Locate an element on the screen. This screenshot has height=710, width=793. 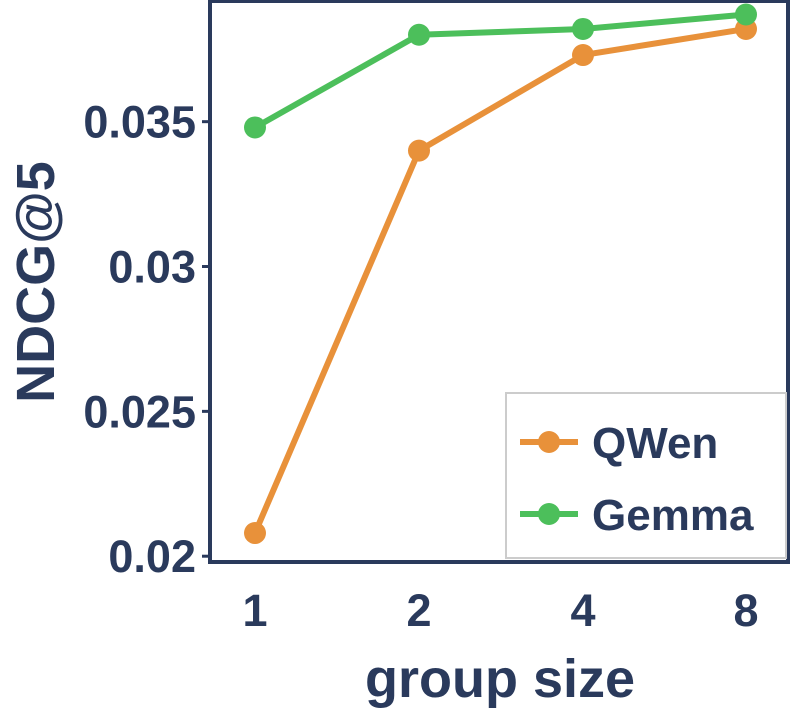
legend-label: Gemma is located at coordinates (673, 515).